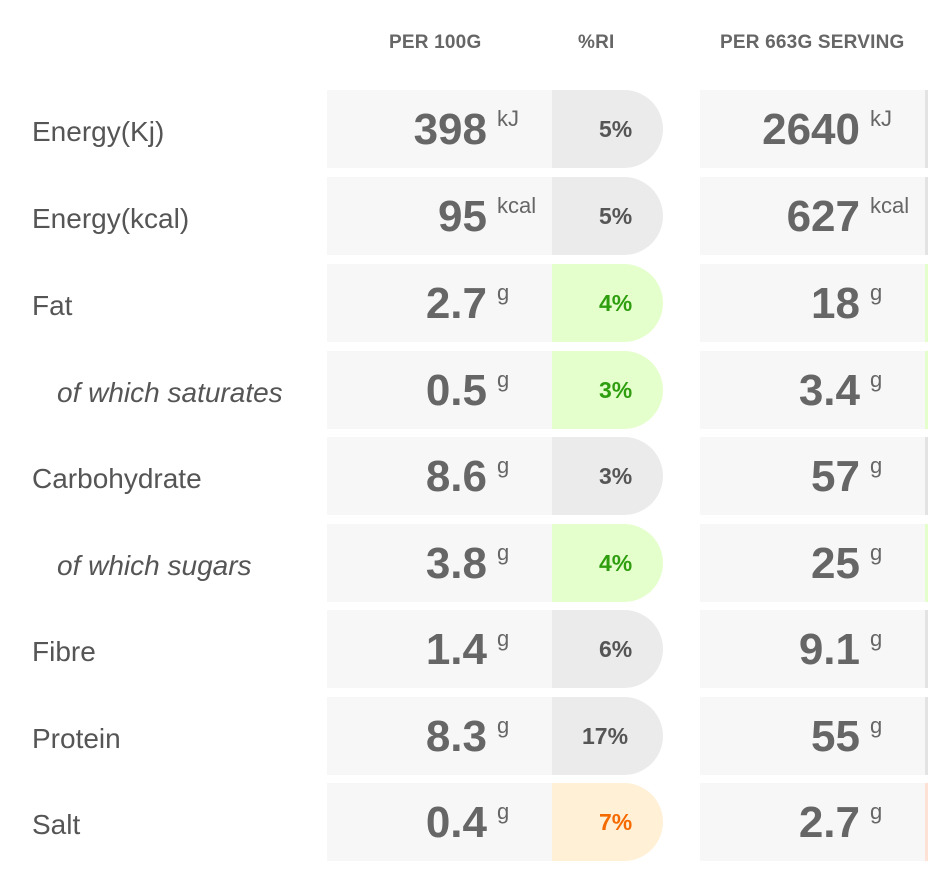  What do you see at coordinates (64, 651) in the screenshot?
I see `nutrient-label: Fibre` at bounding box center [64, 651].